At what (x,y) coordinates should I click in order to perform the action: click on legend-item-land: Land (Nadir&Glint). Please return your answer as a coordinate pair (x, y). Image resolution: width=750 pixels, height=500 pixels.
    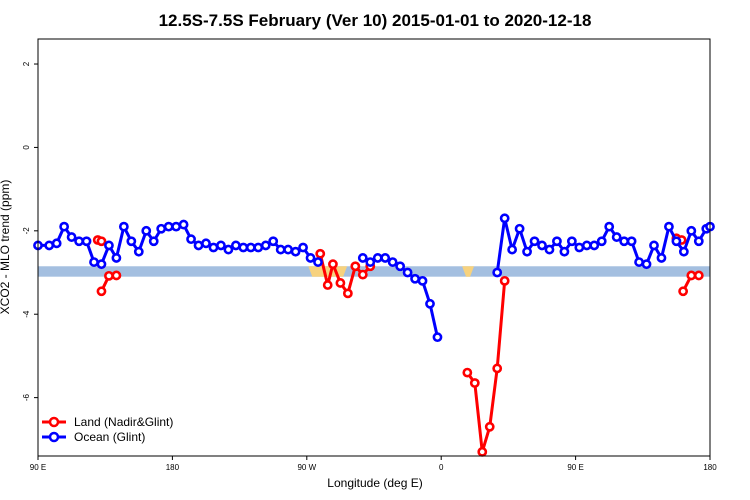
    Looking at the image, I should click on (107, 422).